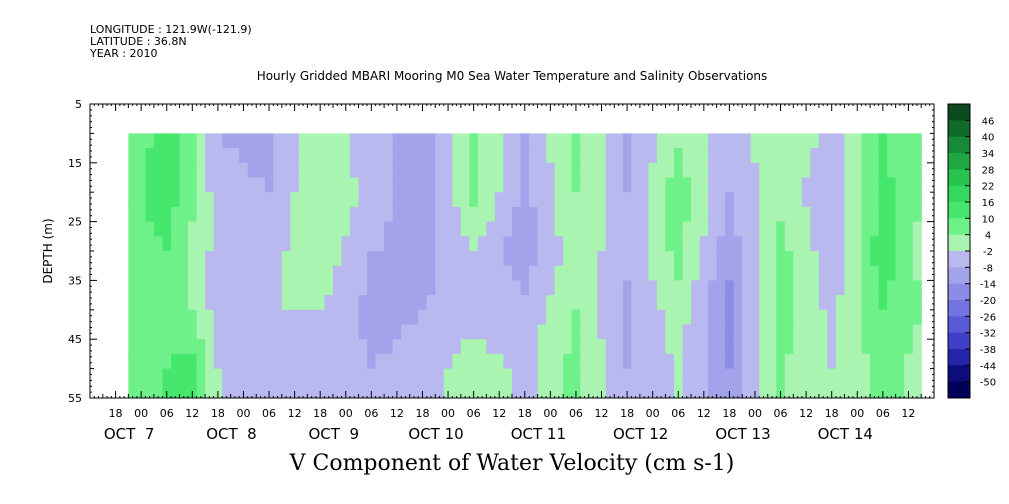 The height and width of the screenshot is (504, 1009). What do you see at coordinates (988, 285) in the screenshot?
I see `colorbar-label: -14` at bounding box center [988, 285].